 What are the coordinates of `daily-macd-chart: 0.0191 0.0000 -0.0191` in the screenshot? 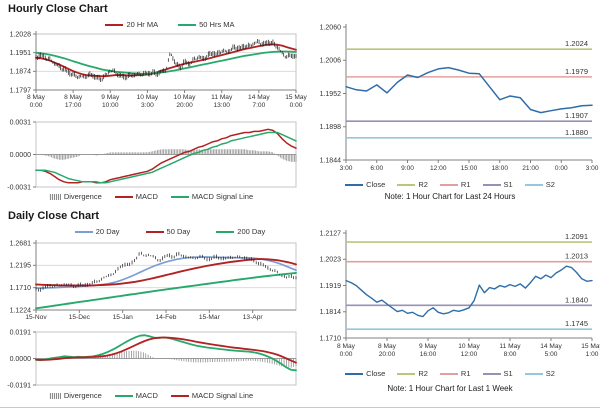 It's located at (152, 359).